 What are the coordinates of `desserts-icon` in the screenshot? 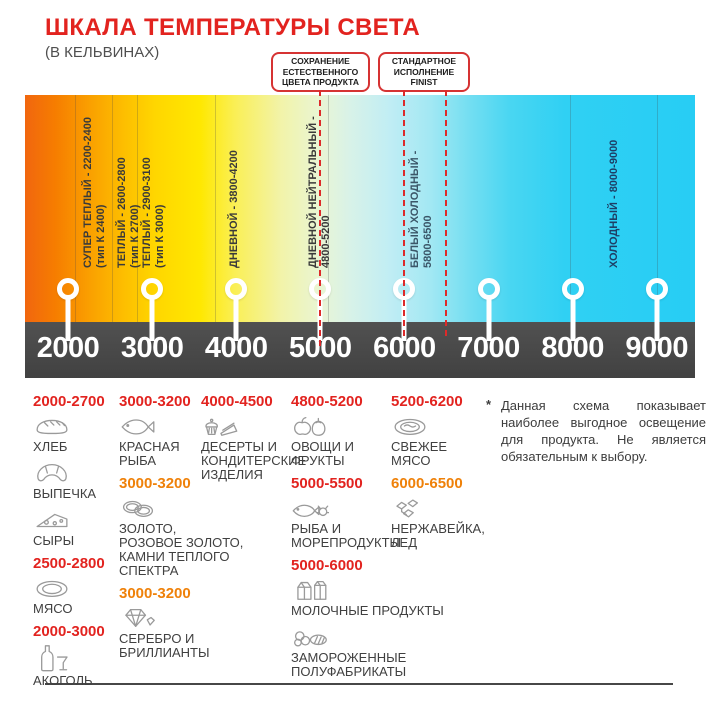 It's located at (247, 426).